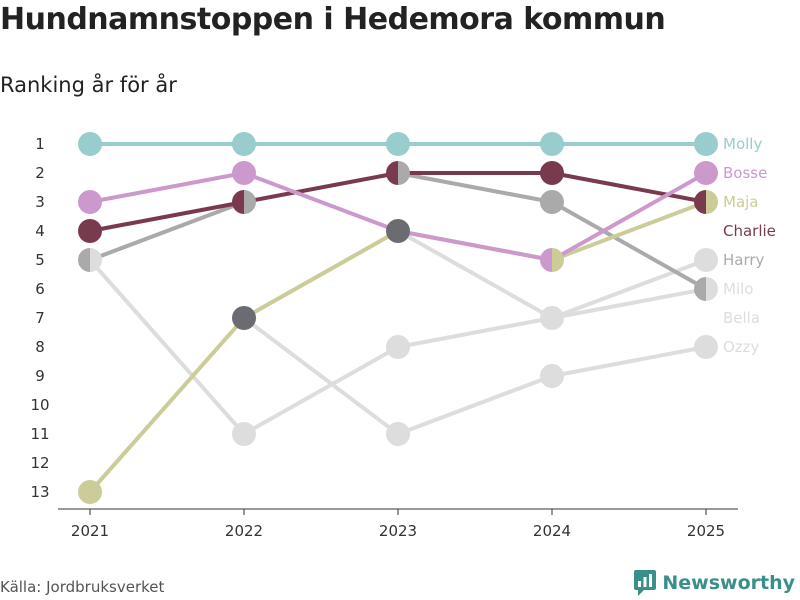 The height and width of the screenshot is (600, 800). Describe the element at coordinates (244, 434) in the screenshot. I see `point-milo-2022` at that location.